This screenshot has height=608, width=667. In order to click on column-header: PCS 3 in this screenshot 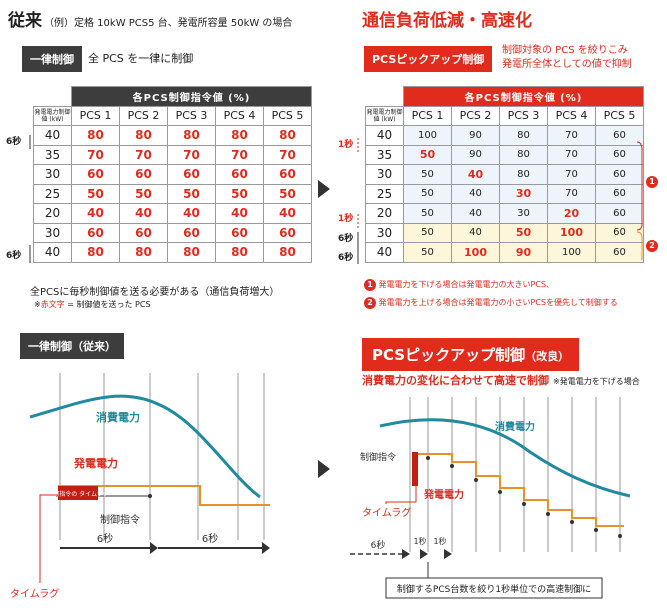, I will do `click(523, 115)`.